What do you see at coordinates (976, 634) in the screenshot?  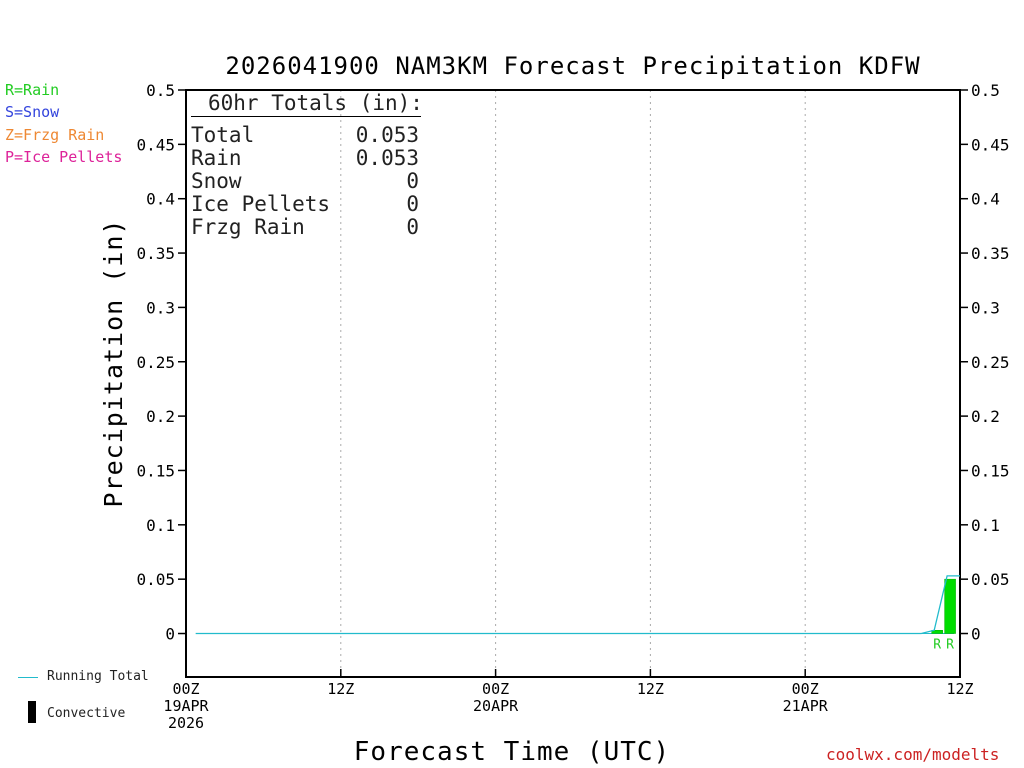 I see `y-tick-label-right: 0` at bounding box center [976, 634].